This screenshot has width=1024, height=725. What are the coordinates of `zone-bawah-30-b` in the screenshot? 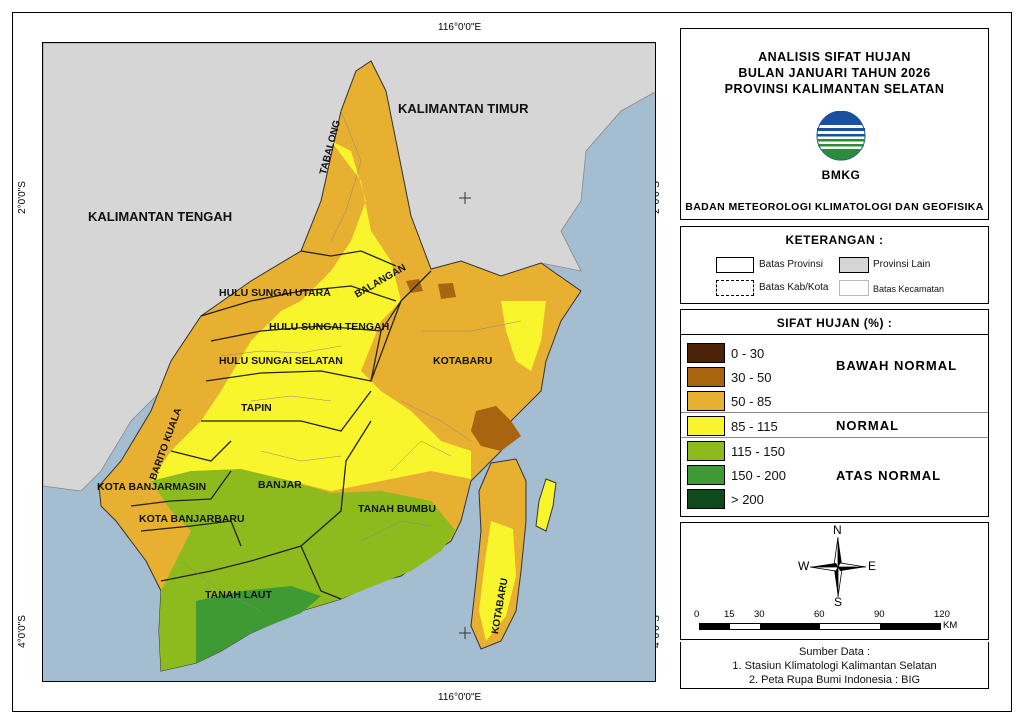 It's located at (447, 291).